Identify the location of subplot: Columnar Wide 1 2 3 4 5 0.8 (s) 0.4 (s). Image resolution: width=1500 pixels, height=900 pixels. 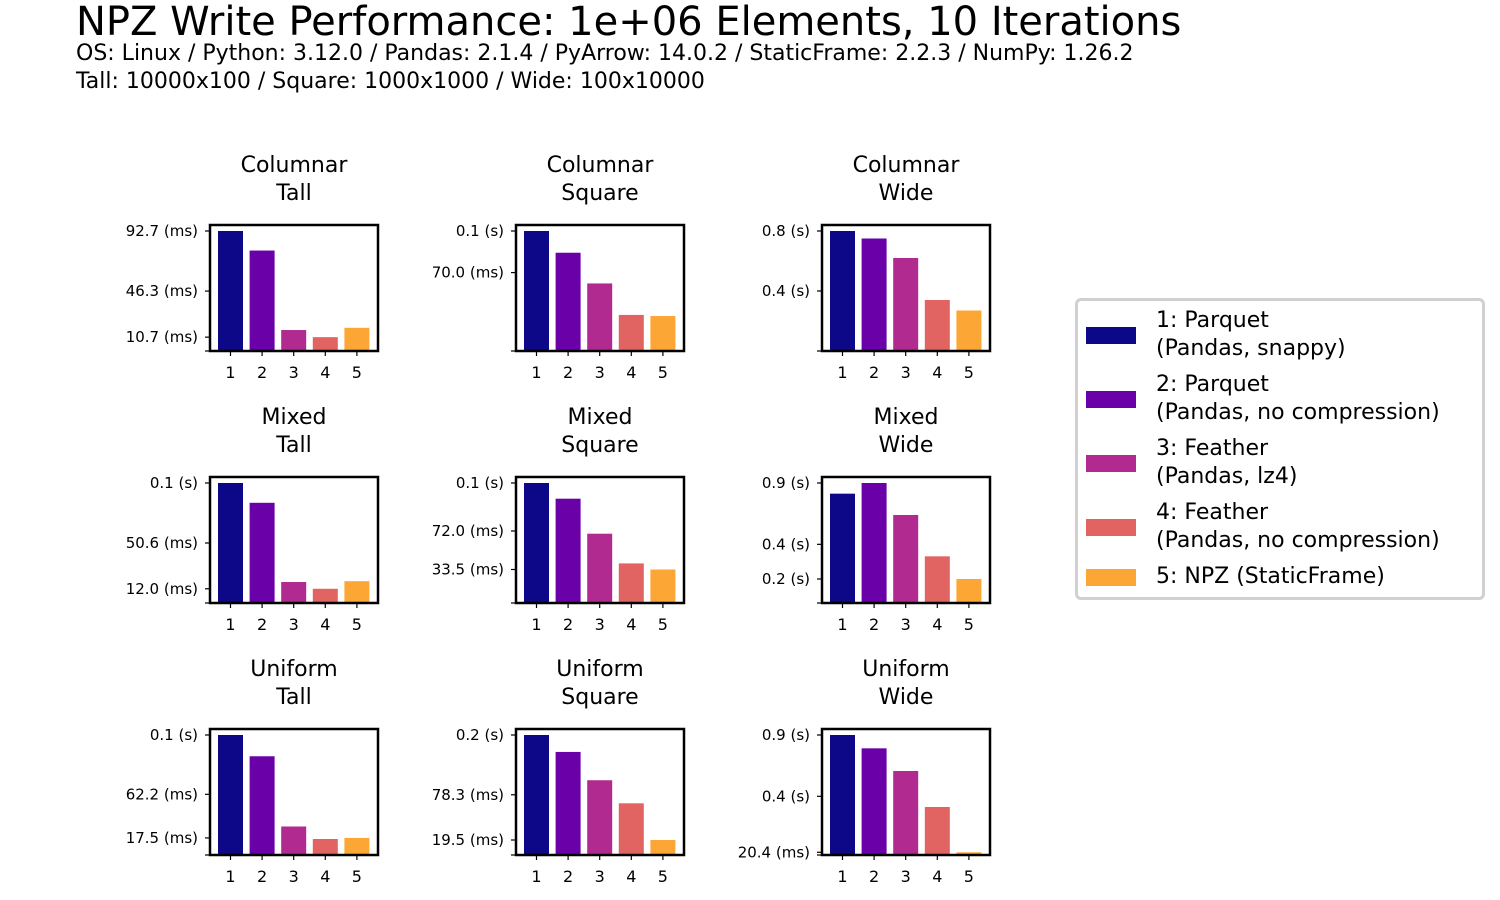
(877, 267).